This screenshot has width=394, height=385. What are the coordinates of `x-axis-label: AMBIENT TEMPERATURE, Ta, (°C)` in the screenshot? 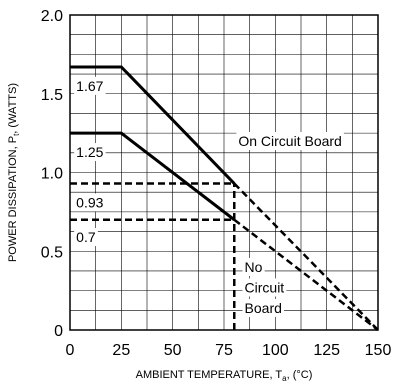 It's located at (224, 376).